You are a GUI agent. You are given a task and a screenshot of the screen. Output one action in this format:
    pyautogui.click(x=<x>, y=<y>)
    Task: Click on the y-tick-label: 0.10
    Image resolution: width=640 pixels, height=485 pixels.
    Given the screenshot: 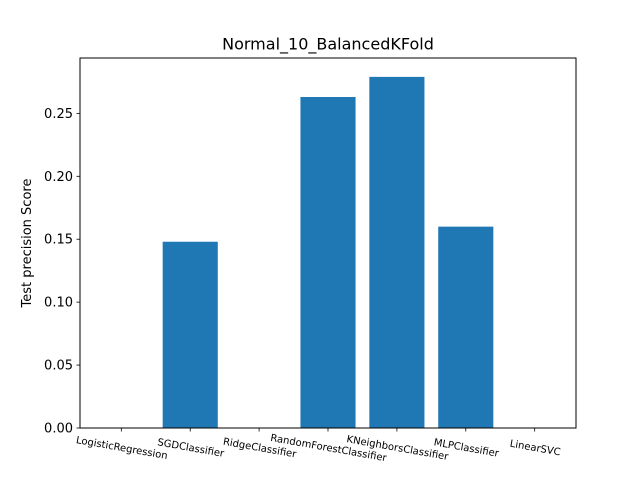 What is the action you would take?
    pyautogui.click(x=58, y=303)
    